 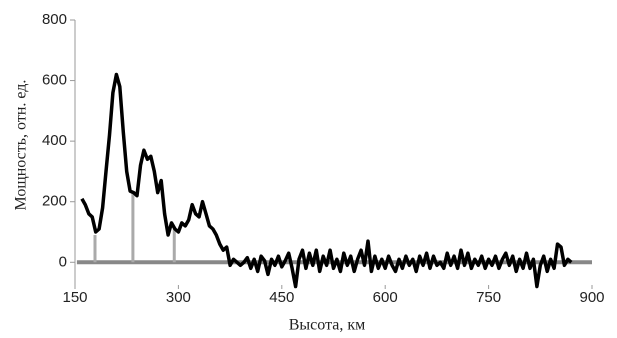 What do you see at coordinates (21, 145) in the screenshot?
I see `y-axis-label: Мощность, отн. ед.` at bounding box center [21, 145].